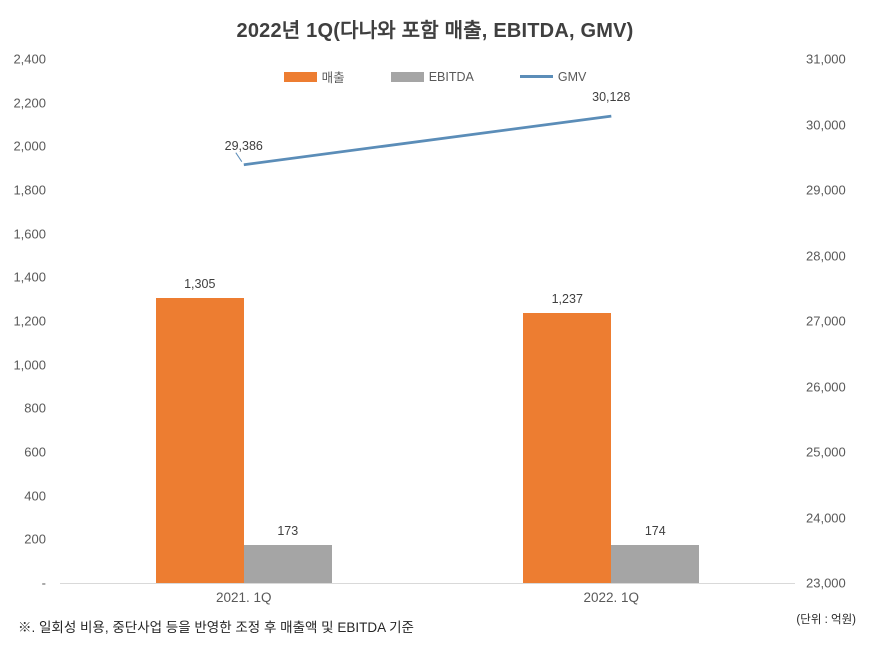  Describe the element at coordinates (43, 583) in the screenshot. I see `left-axis-tick: -` at that location.